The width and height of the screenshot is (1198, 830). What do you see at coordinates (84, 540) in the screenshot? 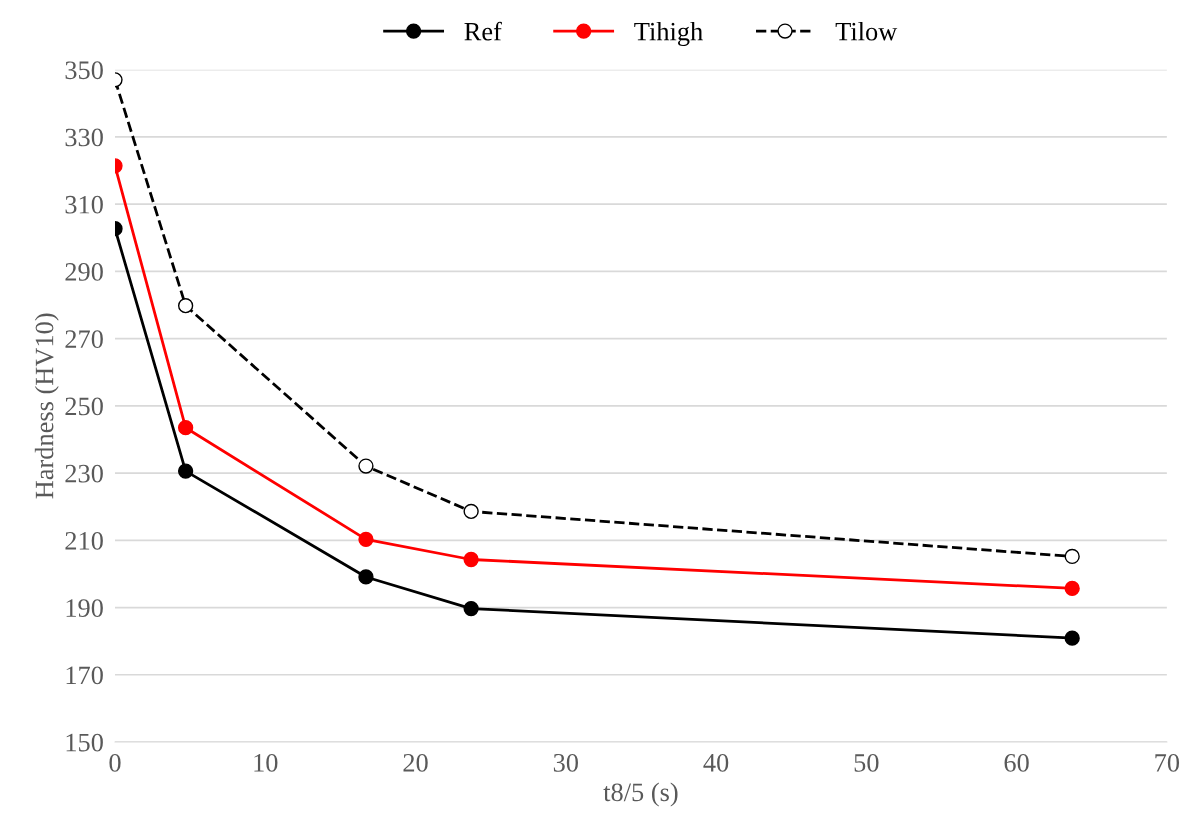
I see `y-tick-label: 210` at bounding box center [84, 540].